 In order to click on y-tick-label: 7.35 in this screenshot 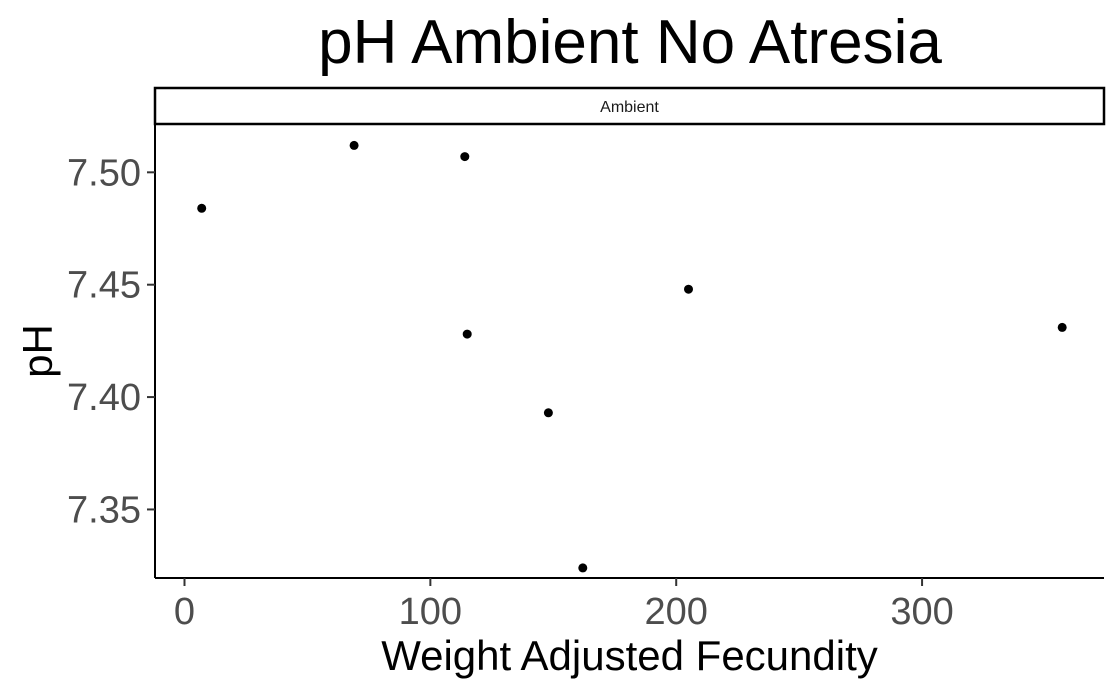, I will do `click(104, 510)`.